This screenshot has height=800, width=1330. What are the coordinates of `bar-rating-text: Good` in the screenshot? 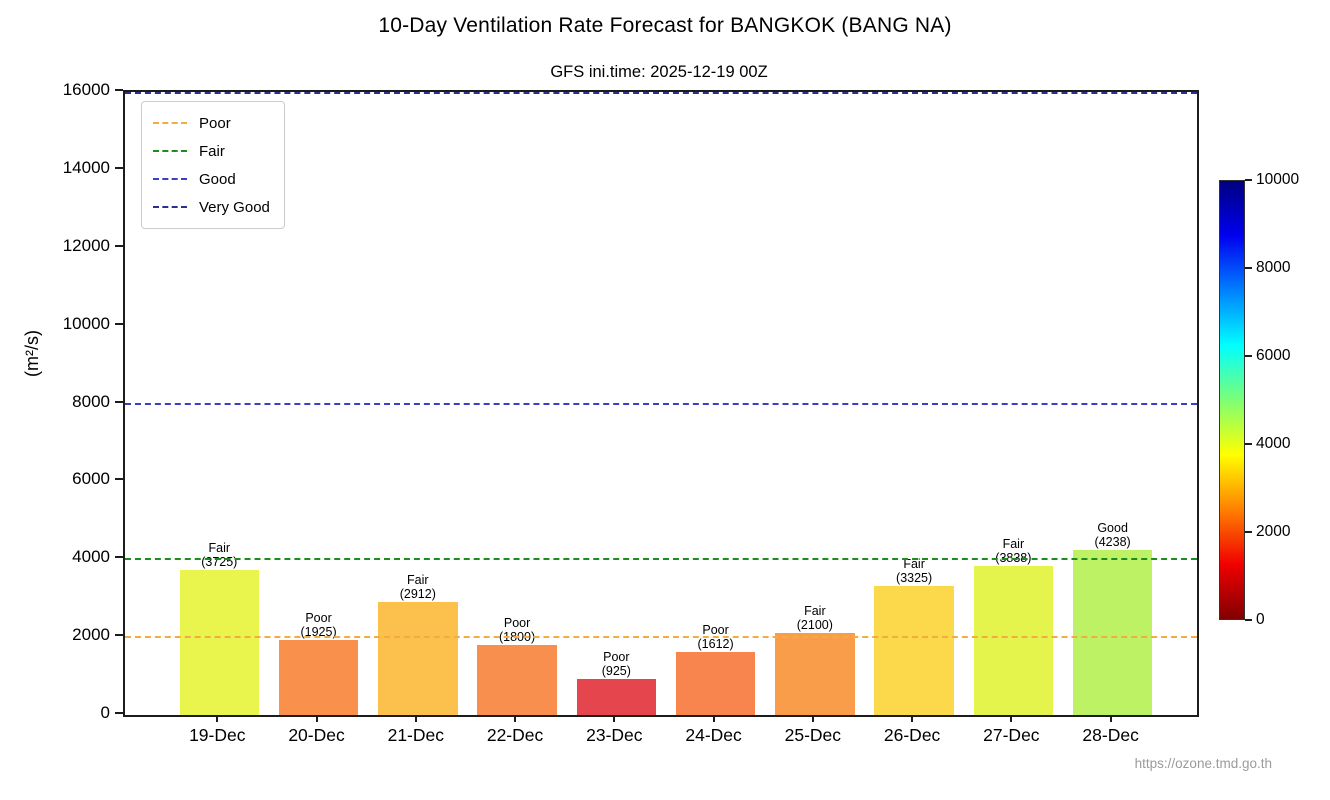 It's located at (1112, 527).